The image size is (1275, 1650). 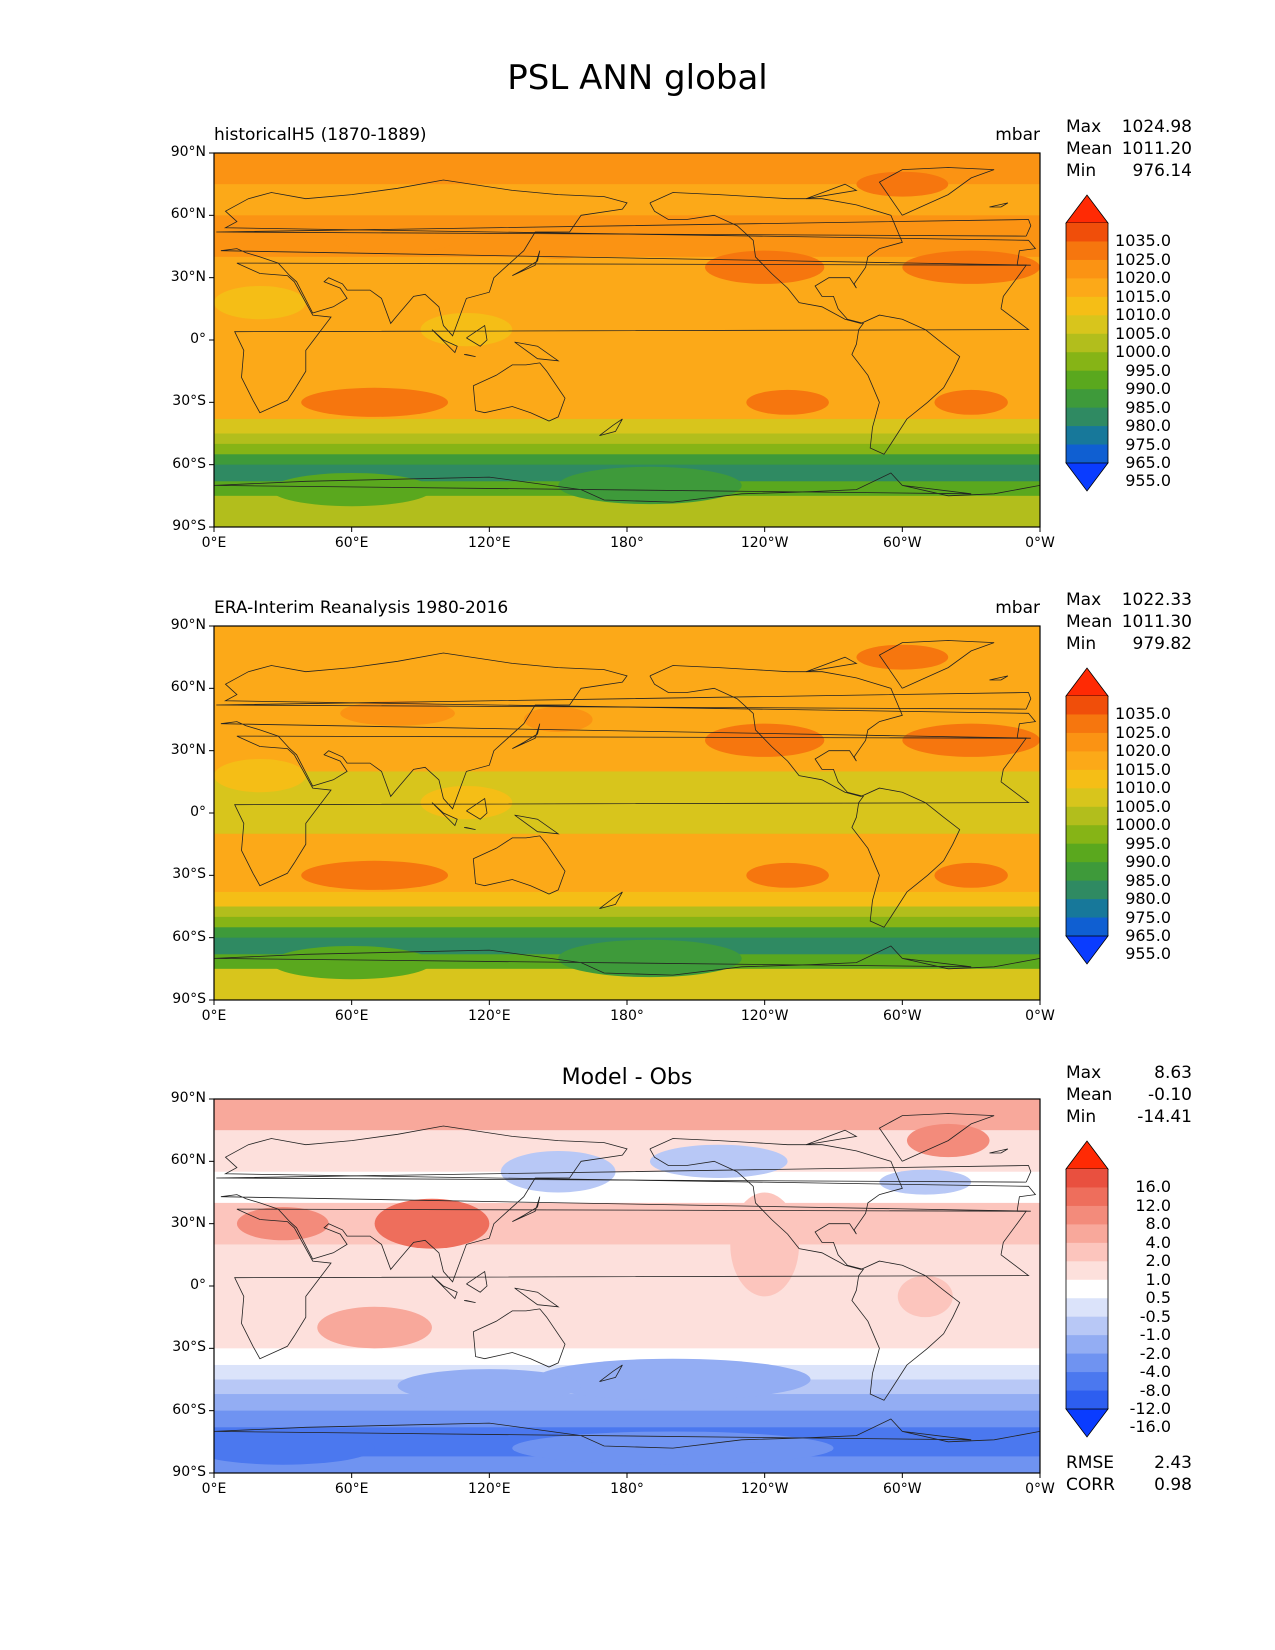 I want to click on colorbar-label: -0.5, so click(x=1155, y=1316).